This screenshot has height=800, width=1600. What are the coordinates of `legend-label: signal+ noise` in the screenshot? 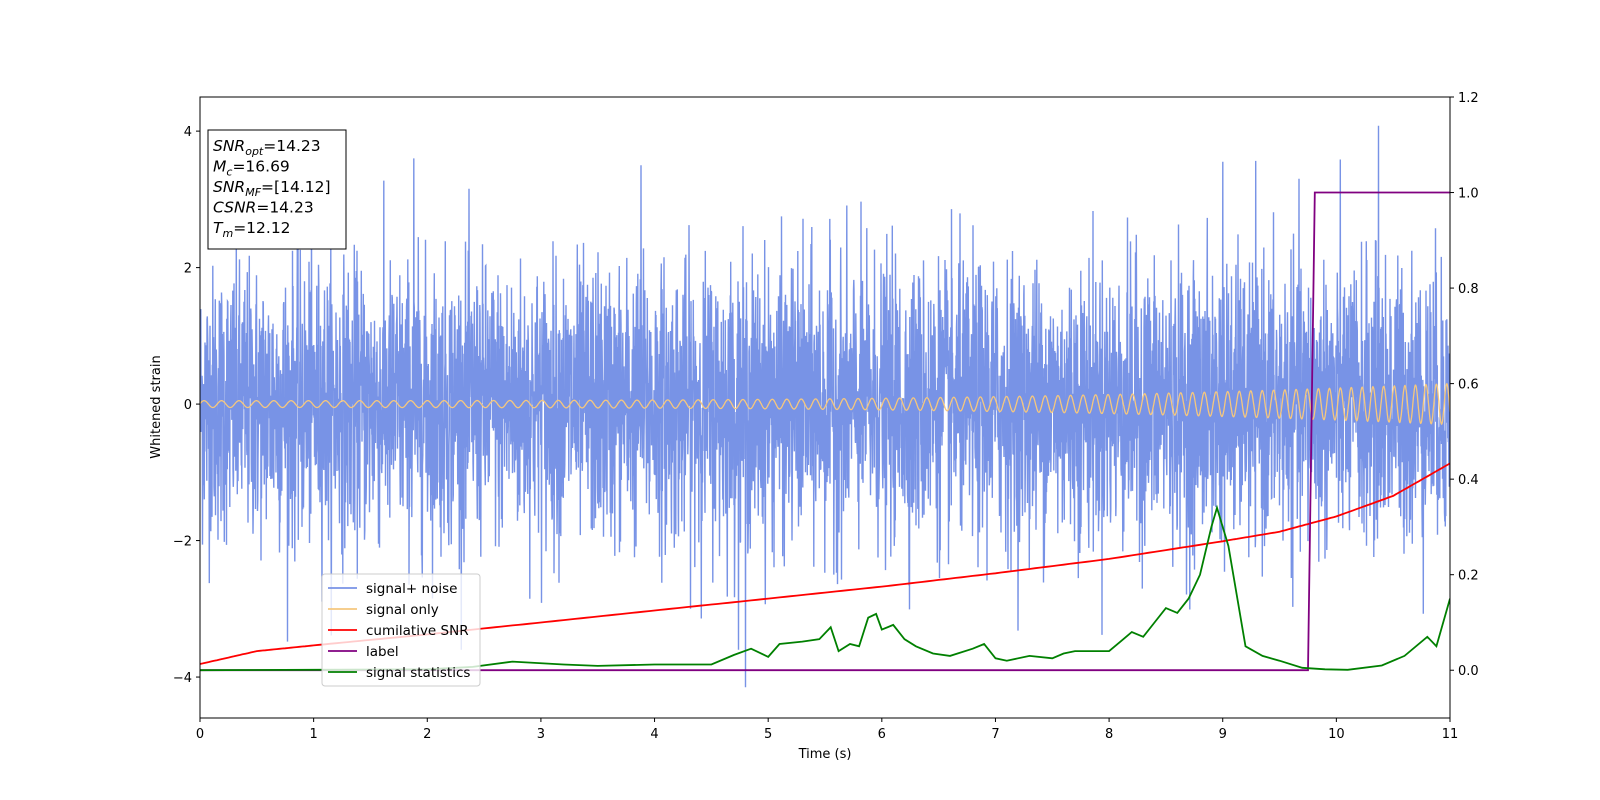 It's located at (411, 589).